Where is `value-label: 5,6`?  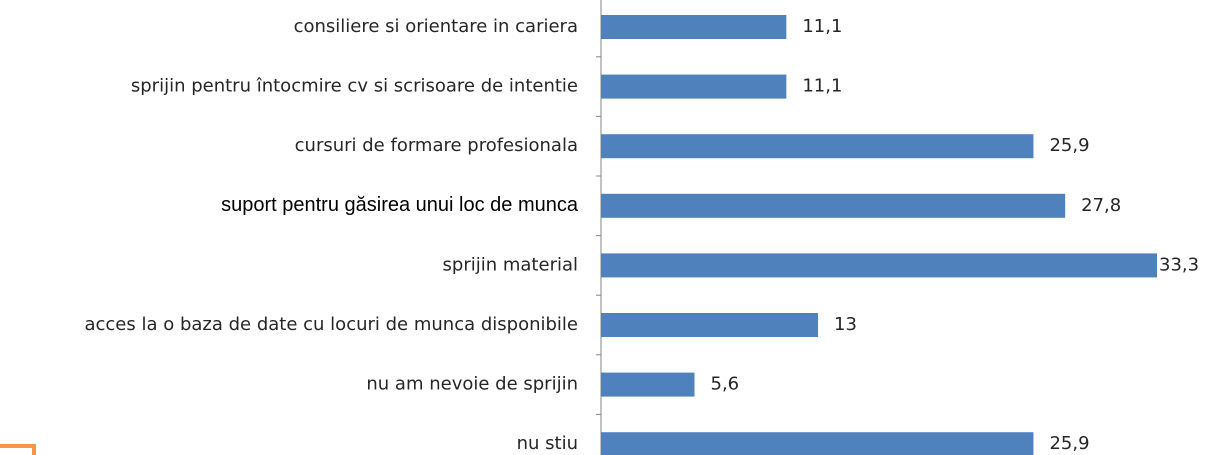 value-label: 5,6 is located at coordinates (725, 384).